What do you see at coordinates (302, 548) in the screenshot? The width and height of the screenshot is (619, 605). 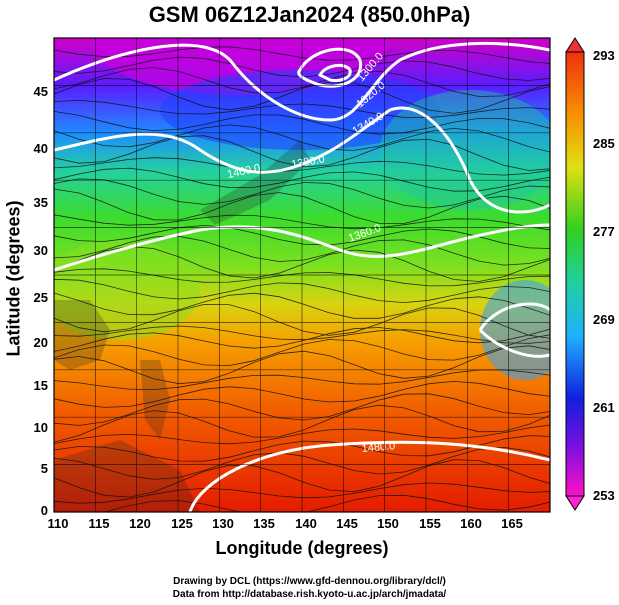 I see `x-axis-label: Longitude (degrees)` at bounding box center [302, 548].